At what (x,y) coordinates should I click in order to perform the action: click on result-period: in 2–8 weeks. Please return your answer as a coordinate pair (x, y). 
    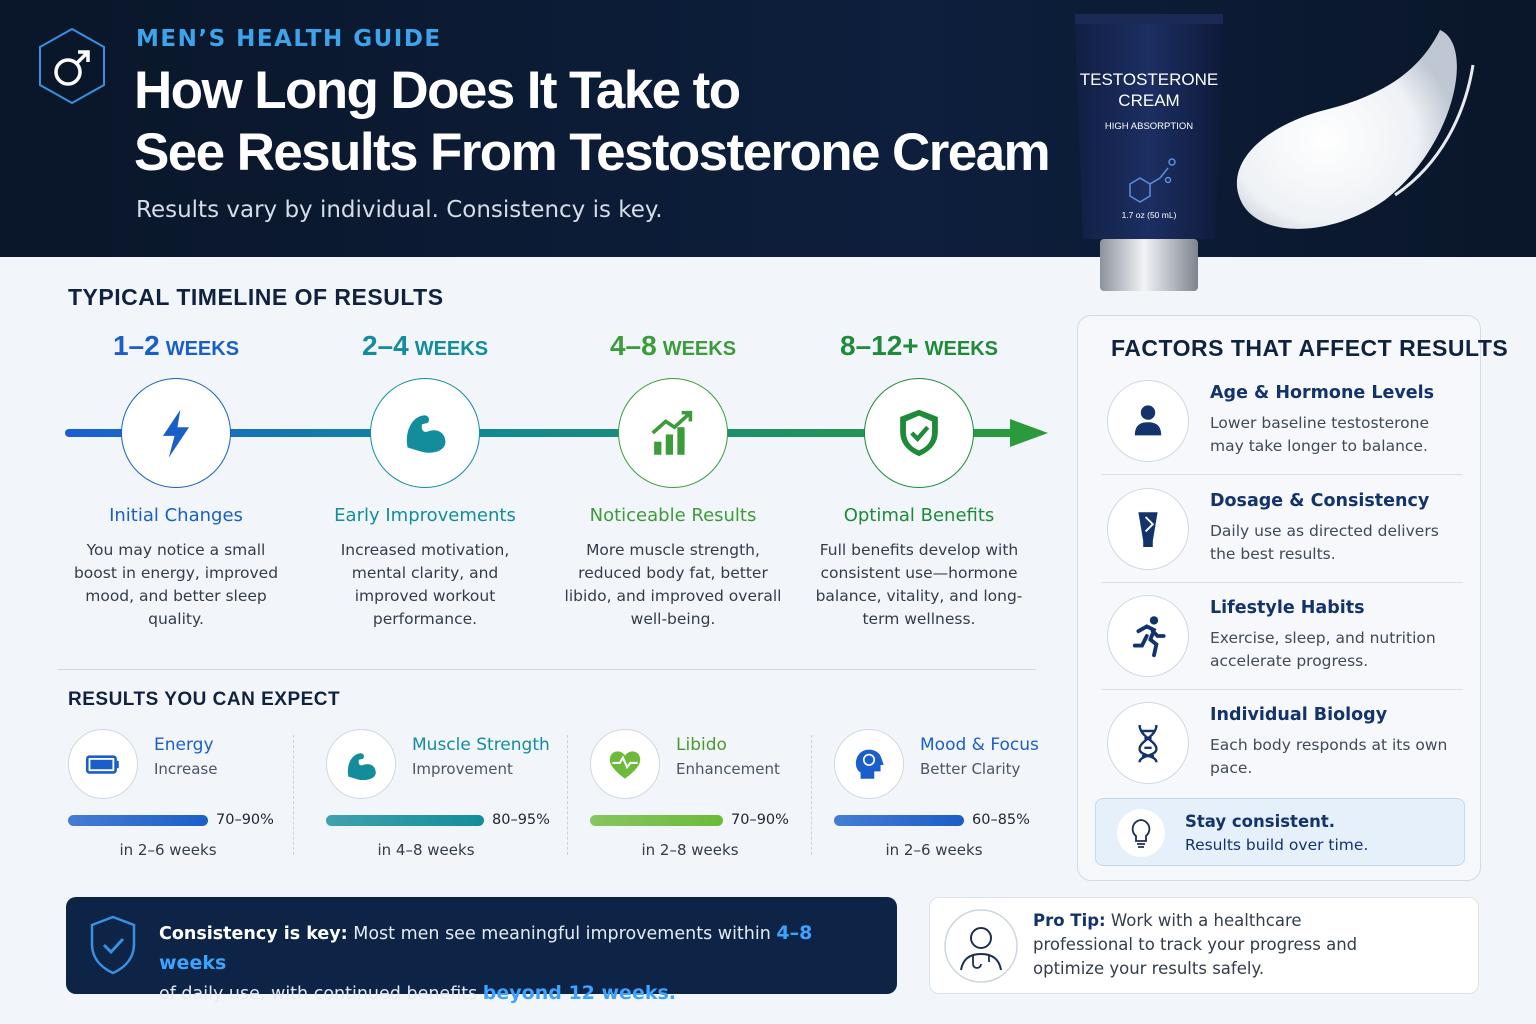
    Looking at the image, I should click on (690, 850).